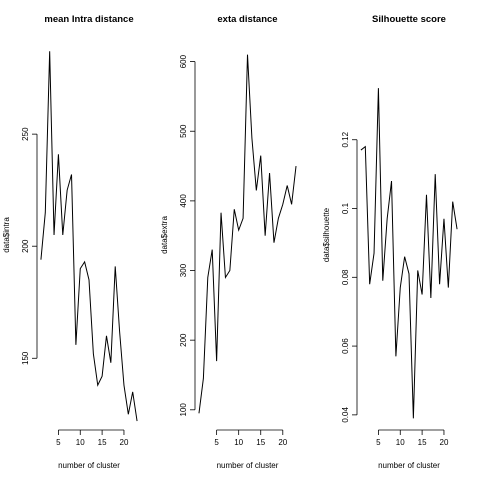 The height and width of the screenshot is (480, 480). What do you see at coordinates (6, 235) in the screenshot?
I see `y-axis-label: data$intra` at bounding box center [6, 235].